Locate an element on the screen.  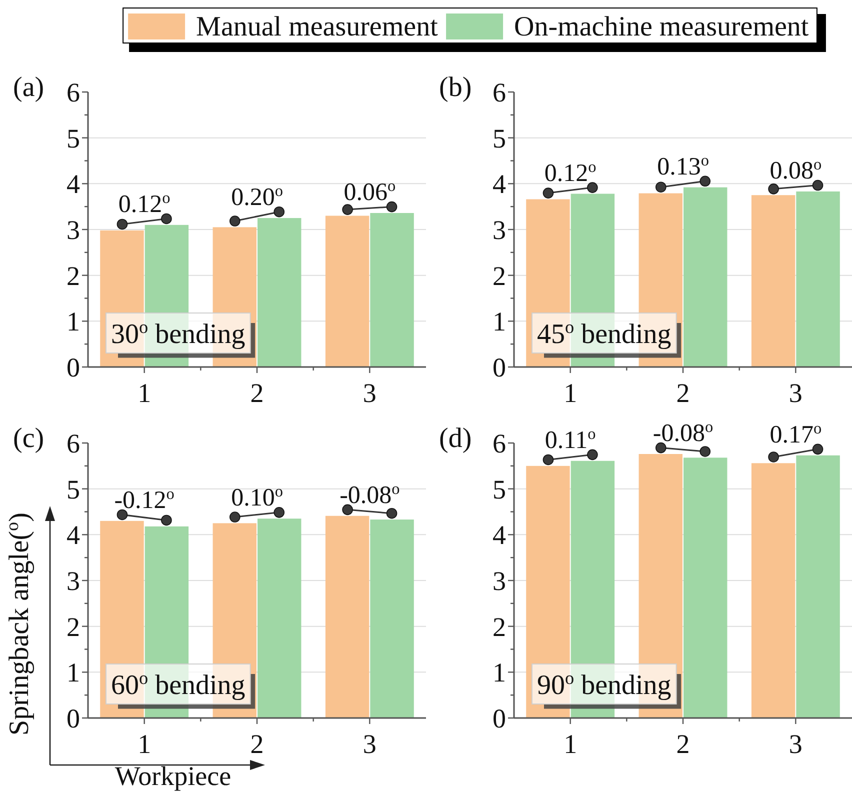
legend-label: On-machine measurement is located at coordinates (661, 27).